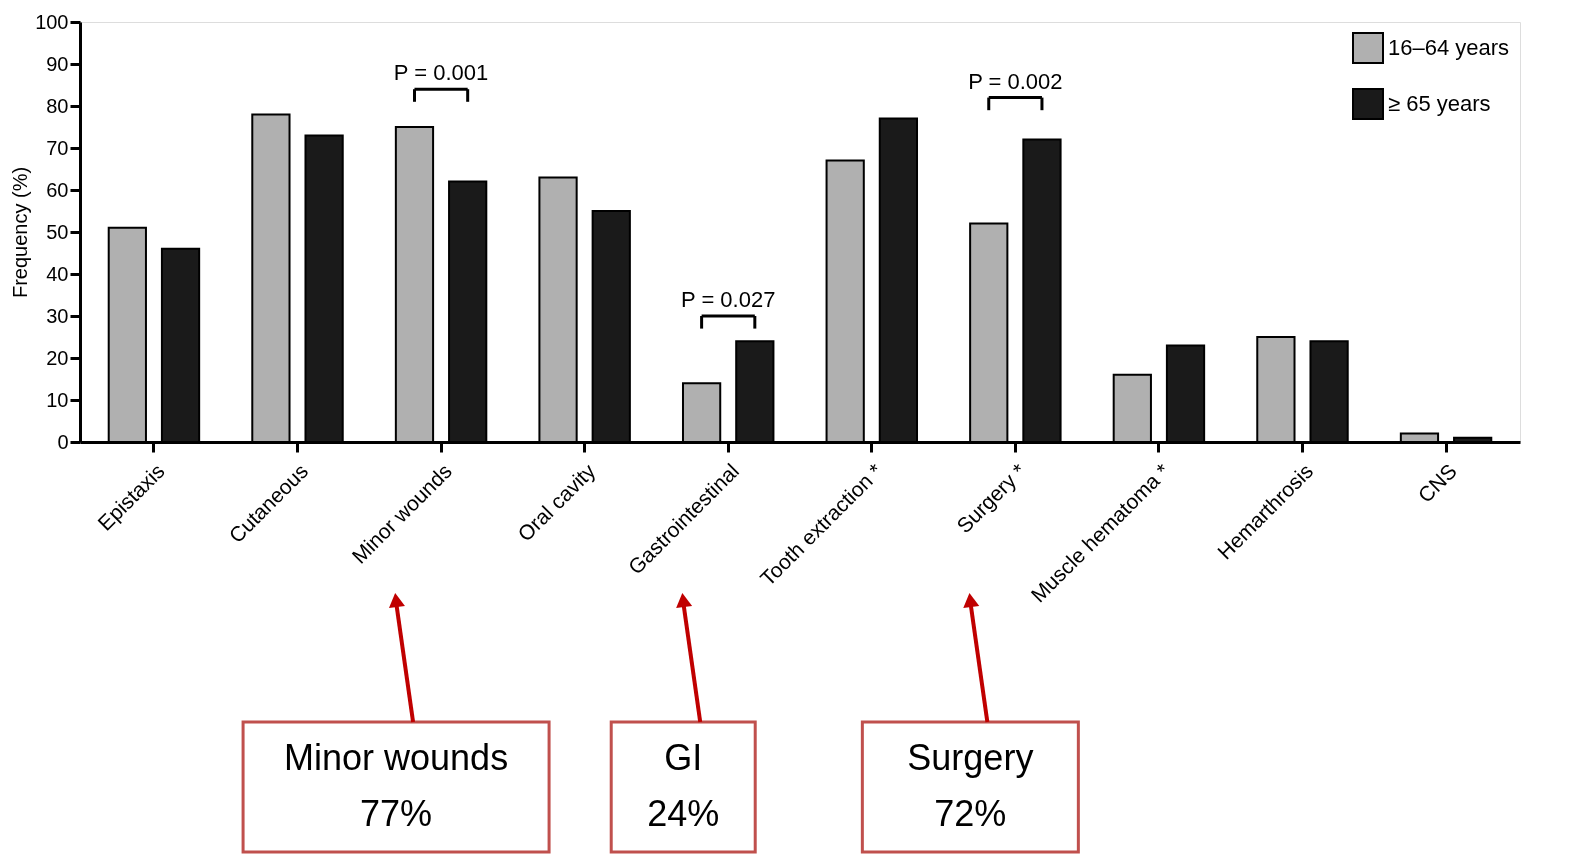  What do you see at coordinates (1439, 103) in the screenshot?
I see `legend-label: ≥ 65 years` at bounding box center [1439, 103].